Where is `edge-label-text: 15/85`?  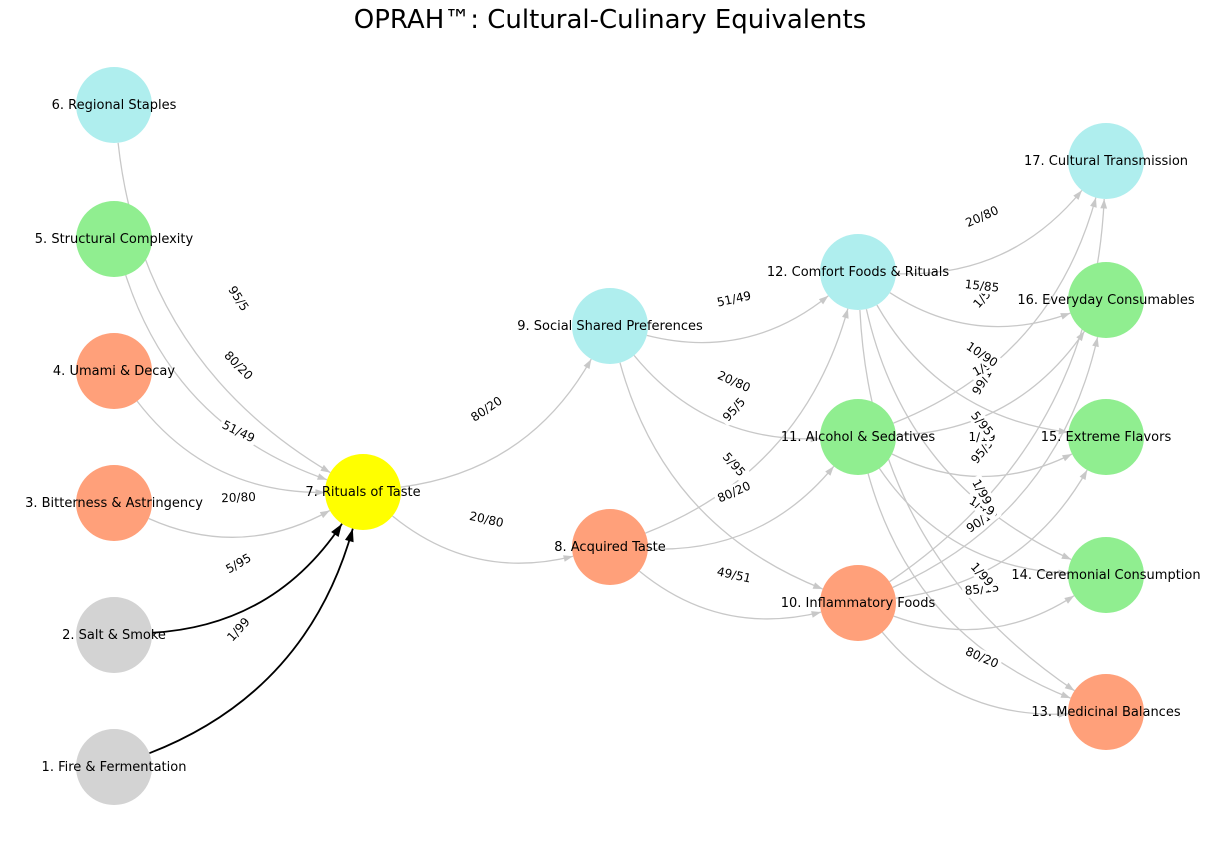
edge-label-text: 15/85 is located at coordinates (982, 286).